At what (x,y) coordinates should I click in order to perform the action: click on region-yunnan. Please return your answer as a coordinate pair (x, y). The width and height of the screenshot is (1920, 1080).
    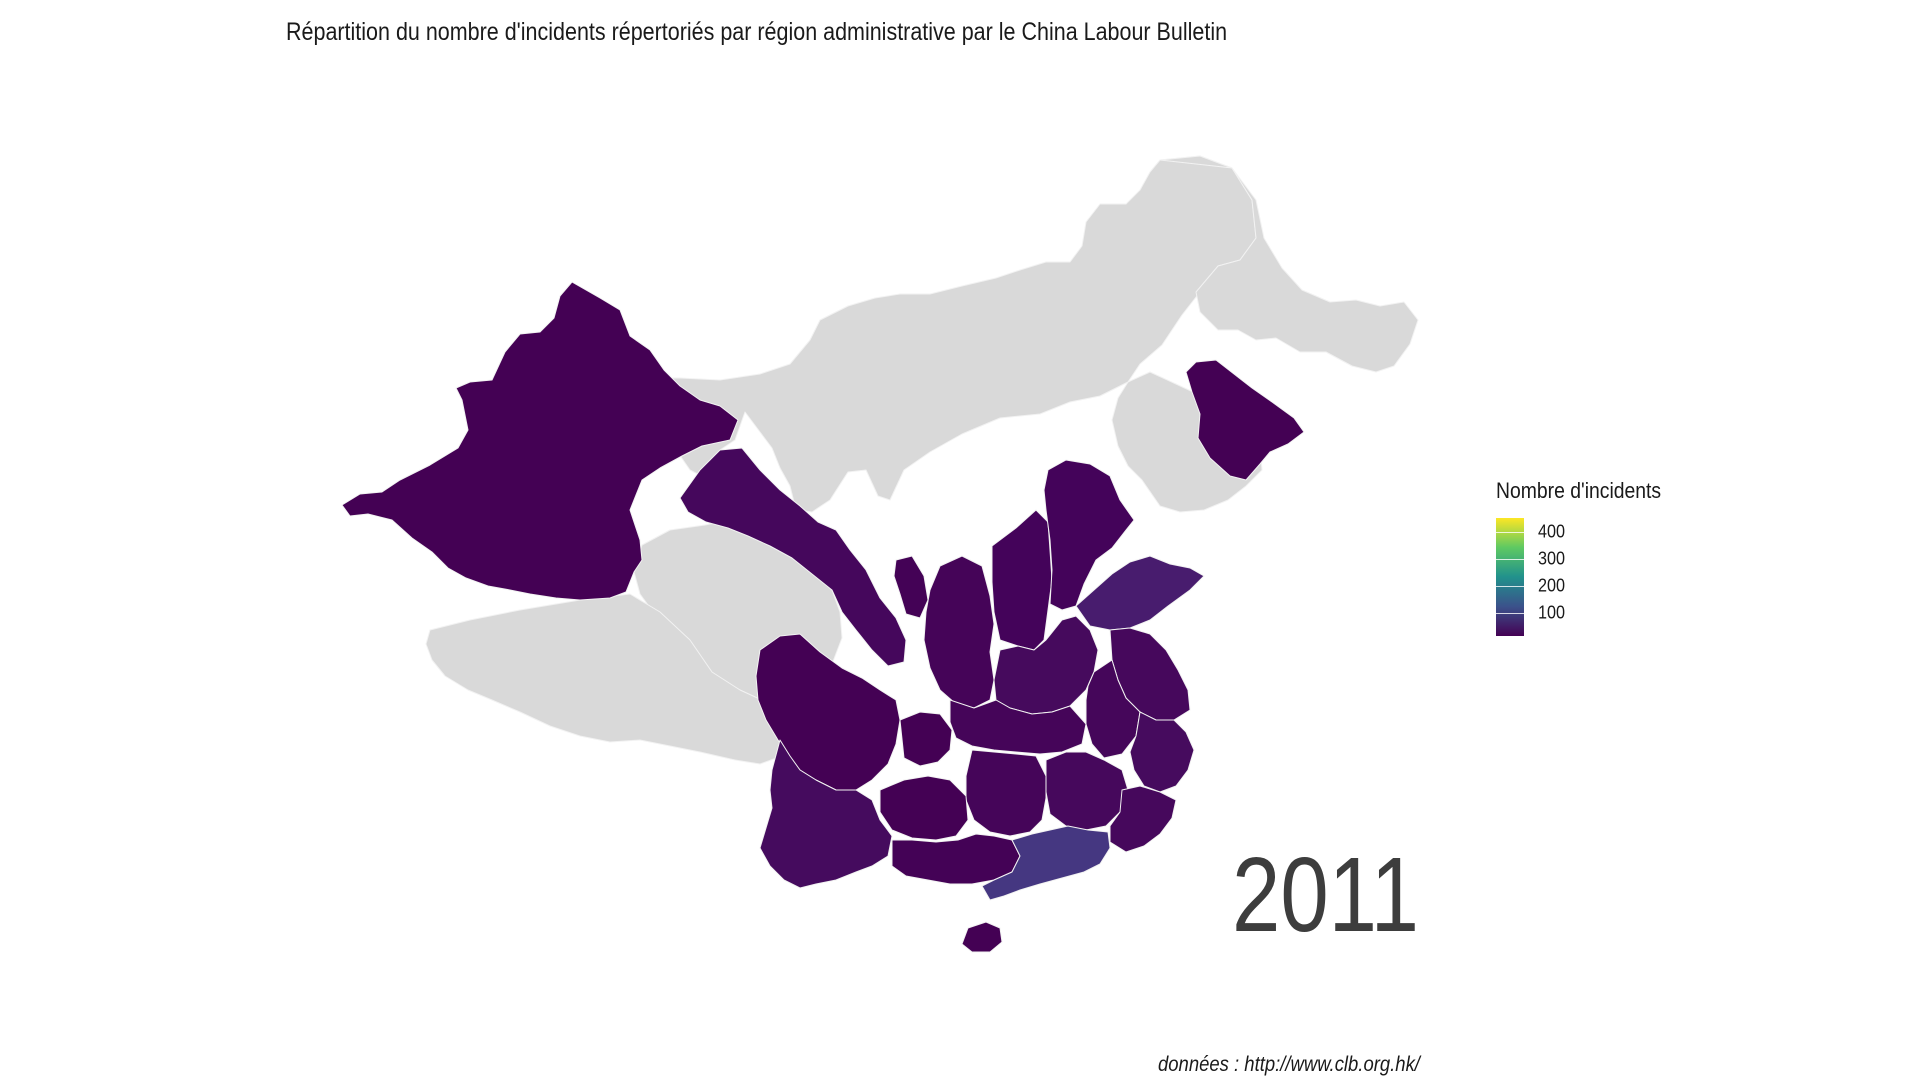
    Looking at the image, I should click on (826, 814).